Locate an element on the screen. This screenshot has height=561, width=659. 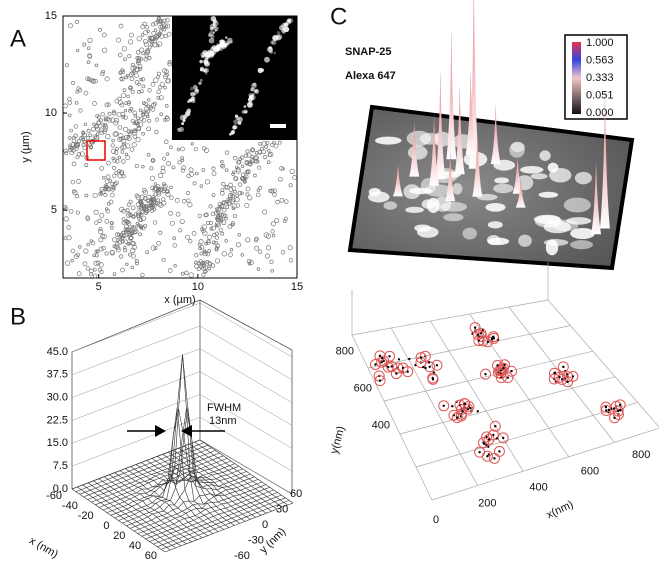
colorbar-label: 0.333 is located at coordinates (600, 78).